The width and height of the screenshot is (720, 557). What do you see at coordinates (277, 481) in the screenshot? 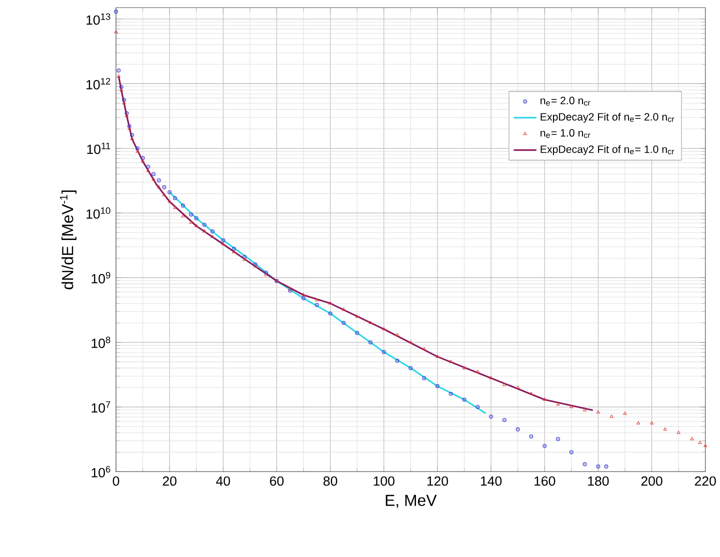
I see `x-tick-label: 60` at bounding box center [277, 481].